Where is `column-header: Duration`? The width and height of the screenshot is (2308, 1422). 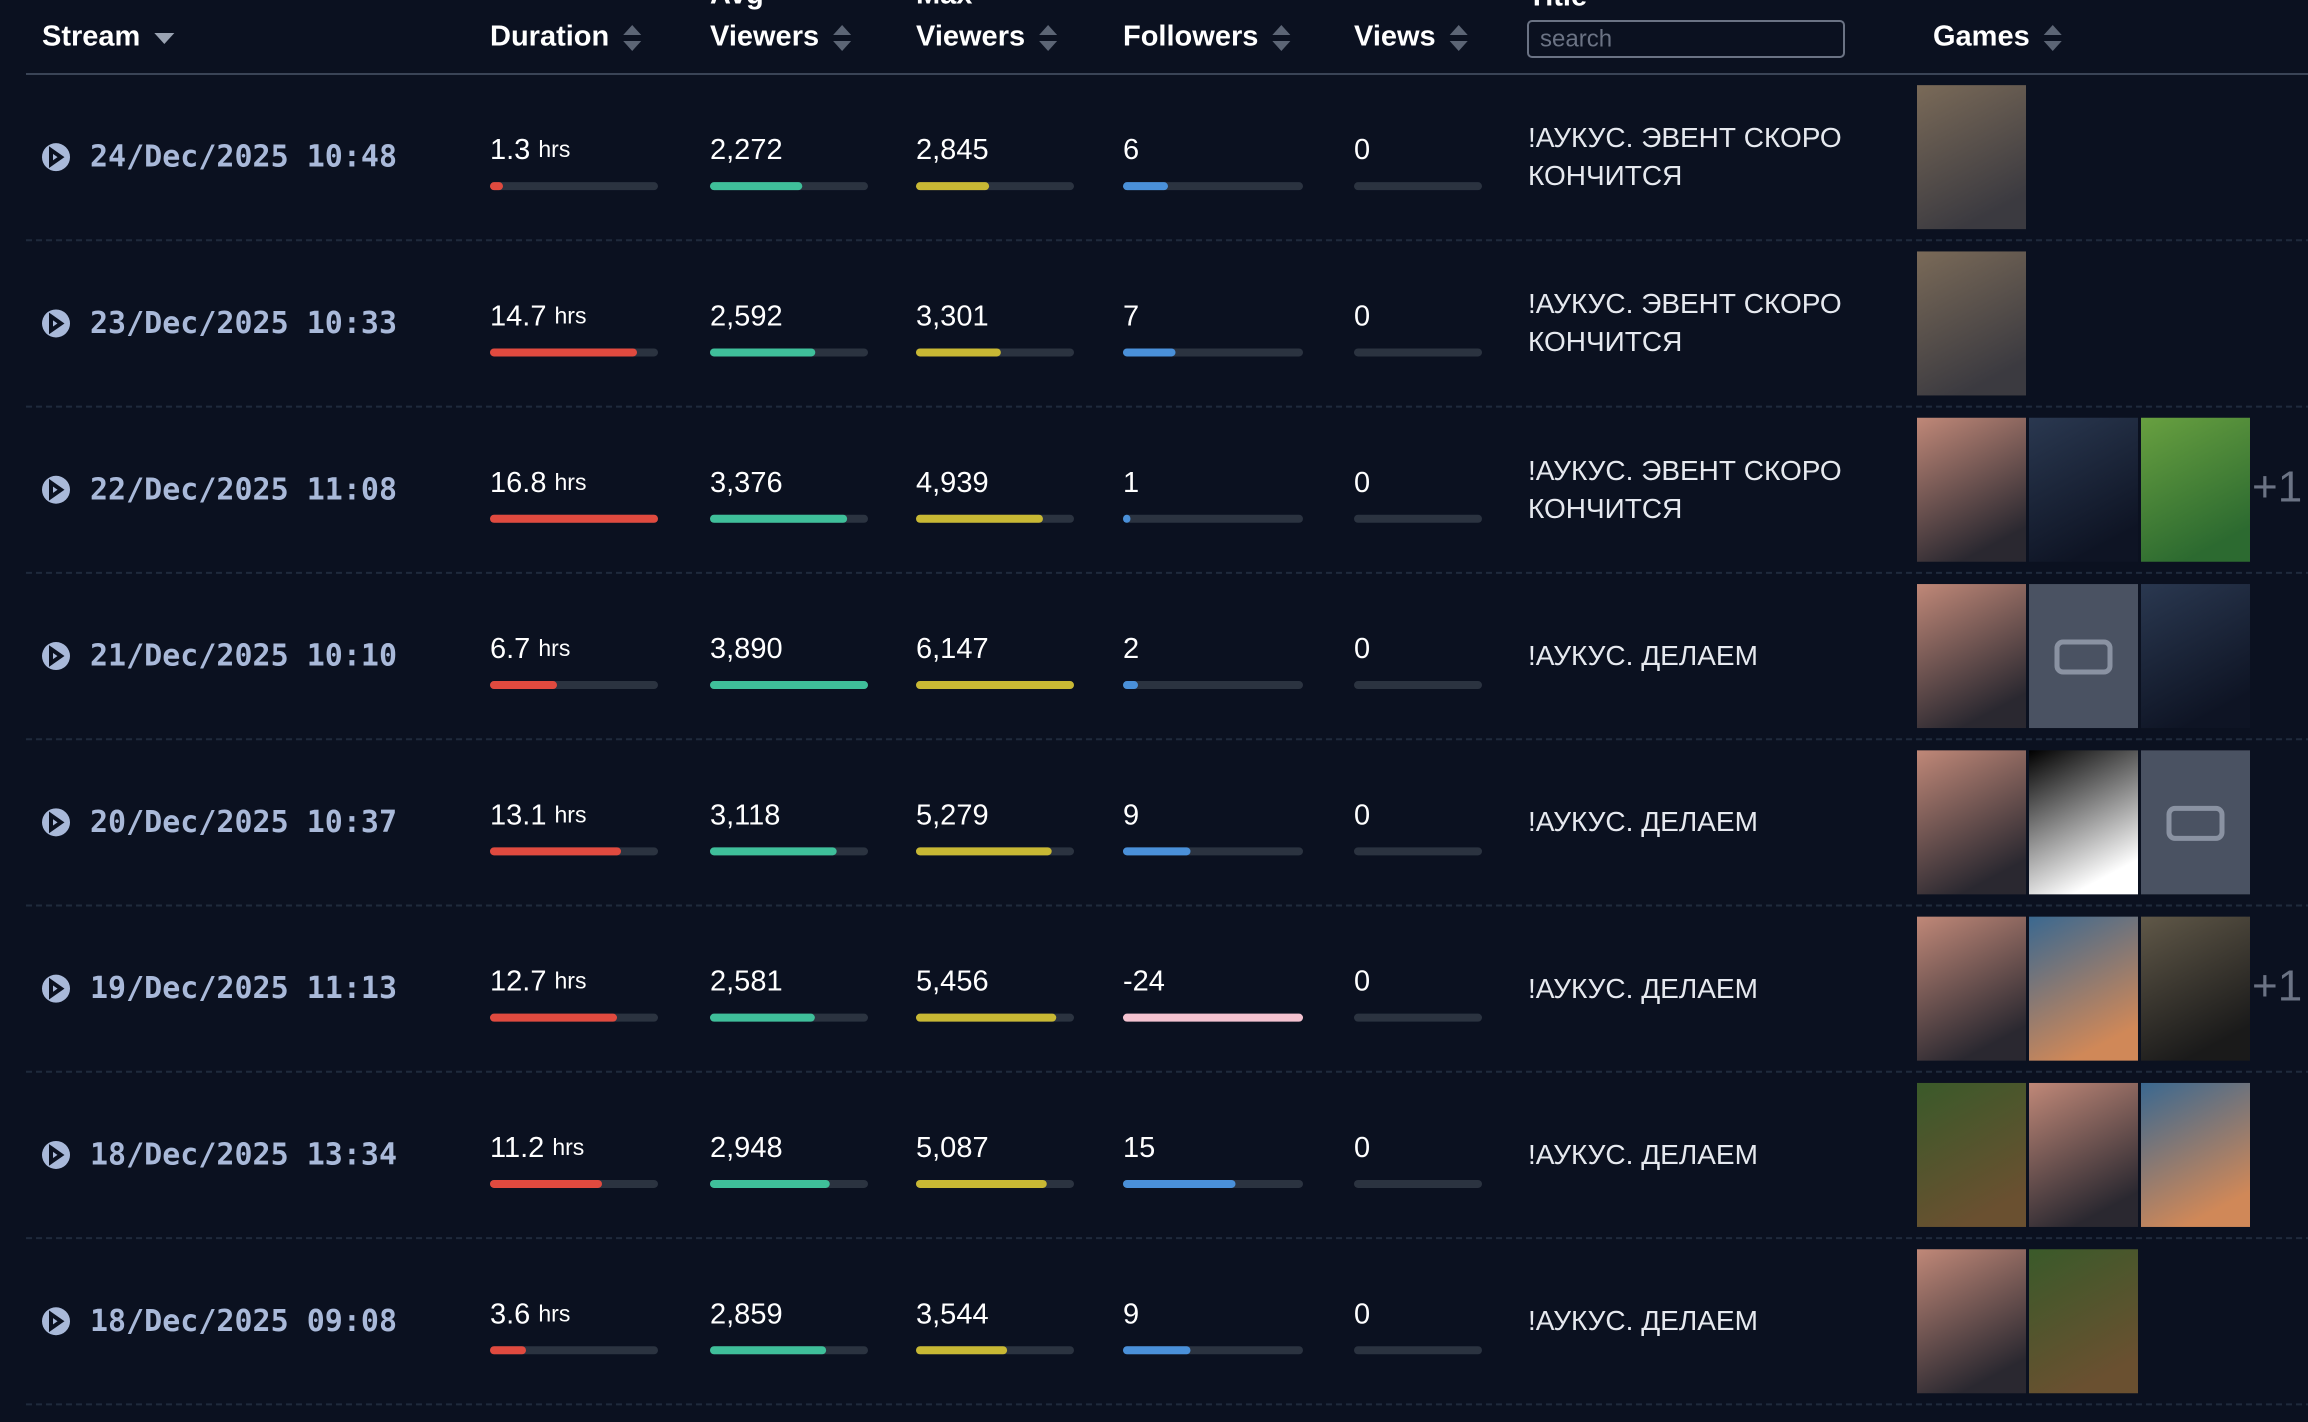
column-header: Duration is located at coordinates (549, 37).